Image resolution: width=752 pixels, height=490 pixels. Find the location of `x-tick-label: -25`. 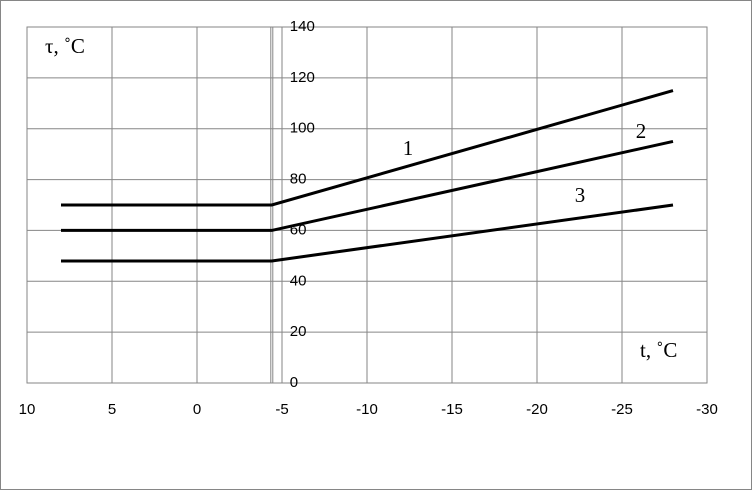

x-tick-label: -25 is located at coordinates (622, 409).